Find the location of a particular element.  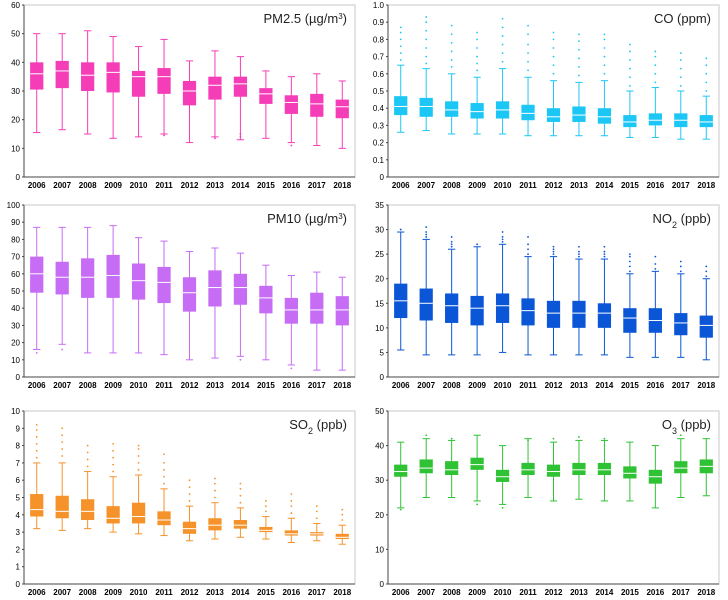

x-tick-label: 2012 is located at coordinates (190, 592).